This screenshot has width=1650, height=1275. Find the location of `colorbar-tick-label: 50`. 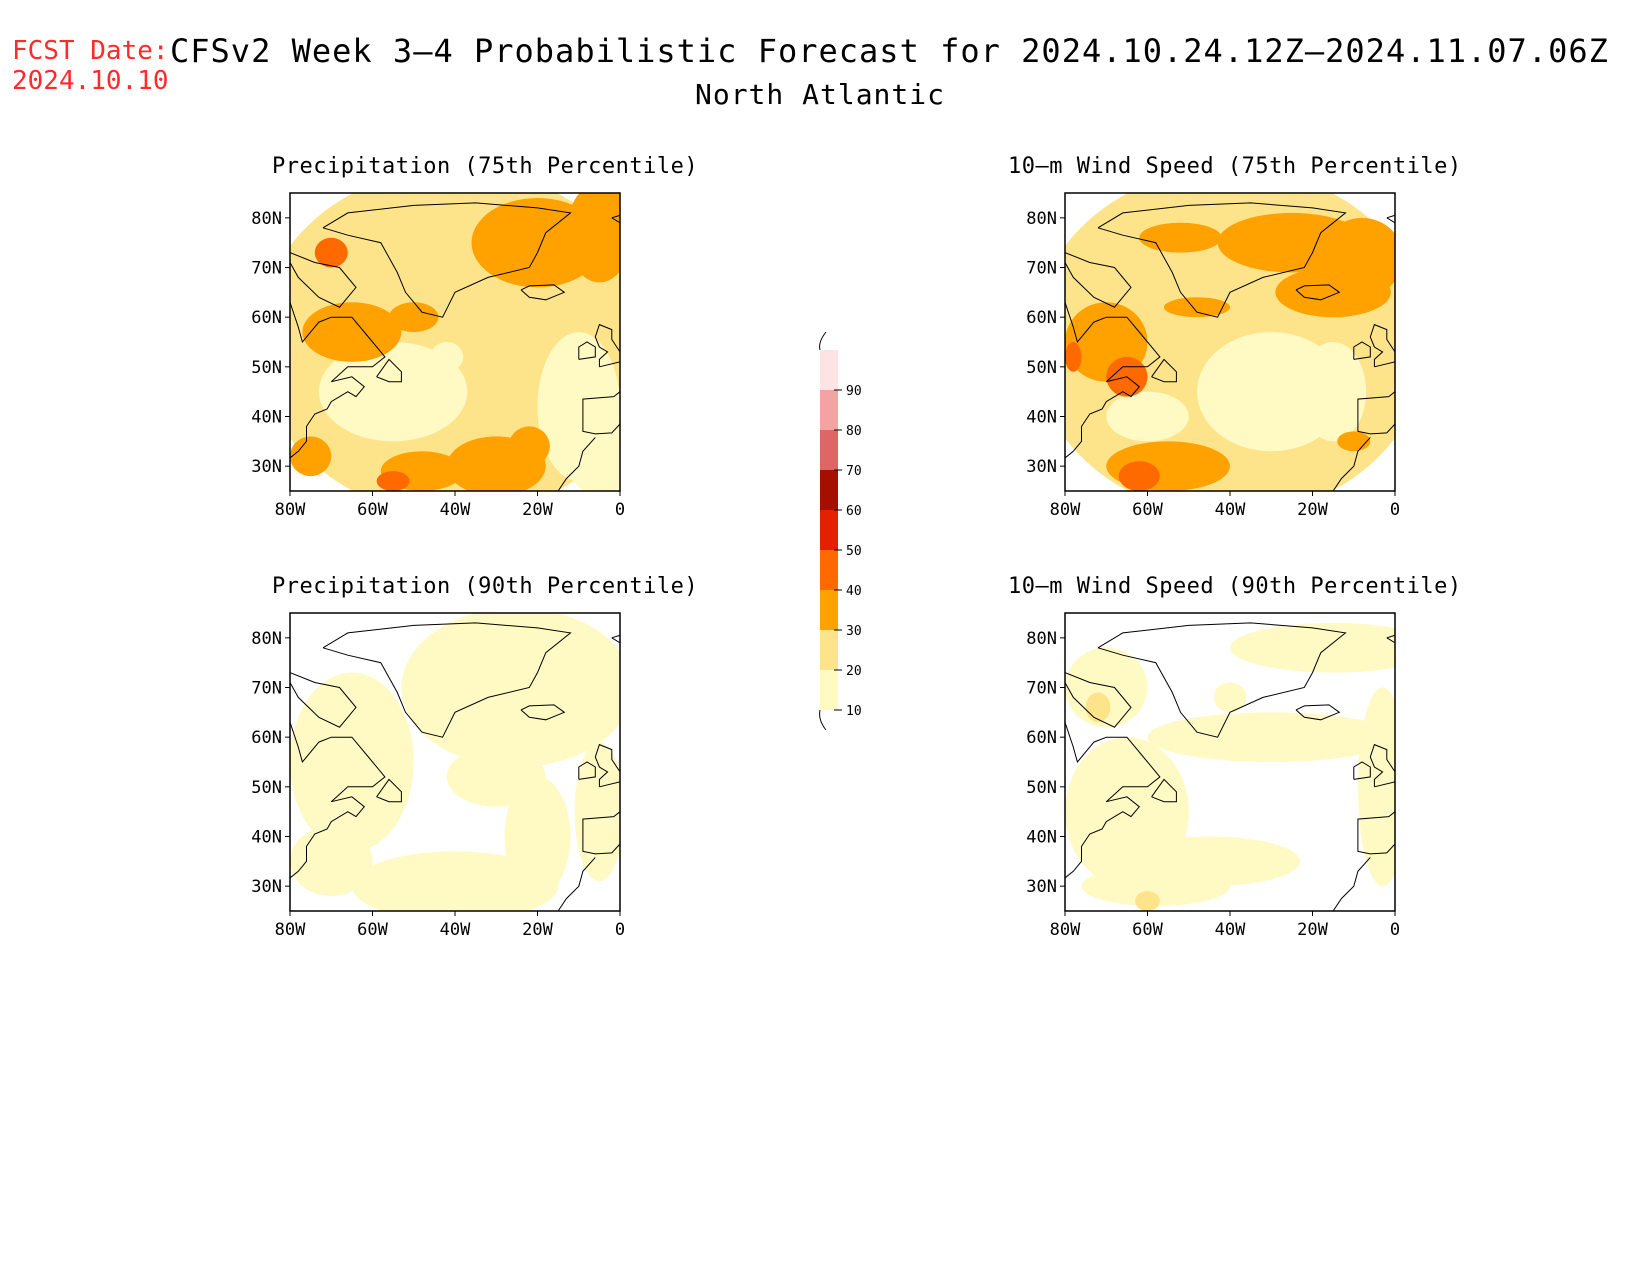

colorbar-tick-label: 50 is located at coordinates (854, 551).